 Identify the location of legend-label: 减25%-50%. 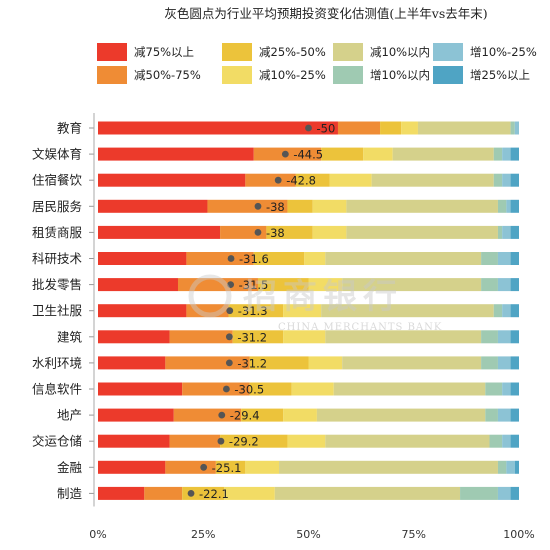
(292, 52).